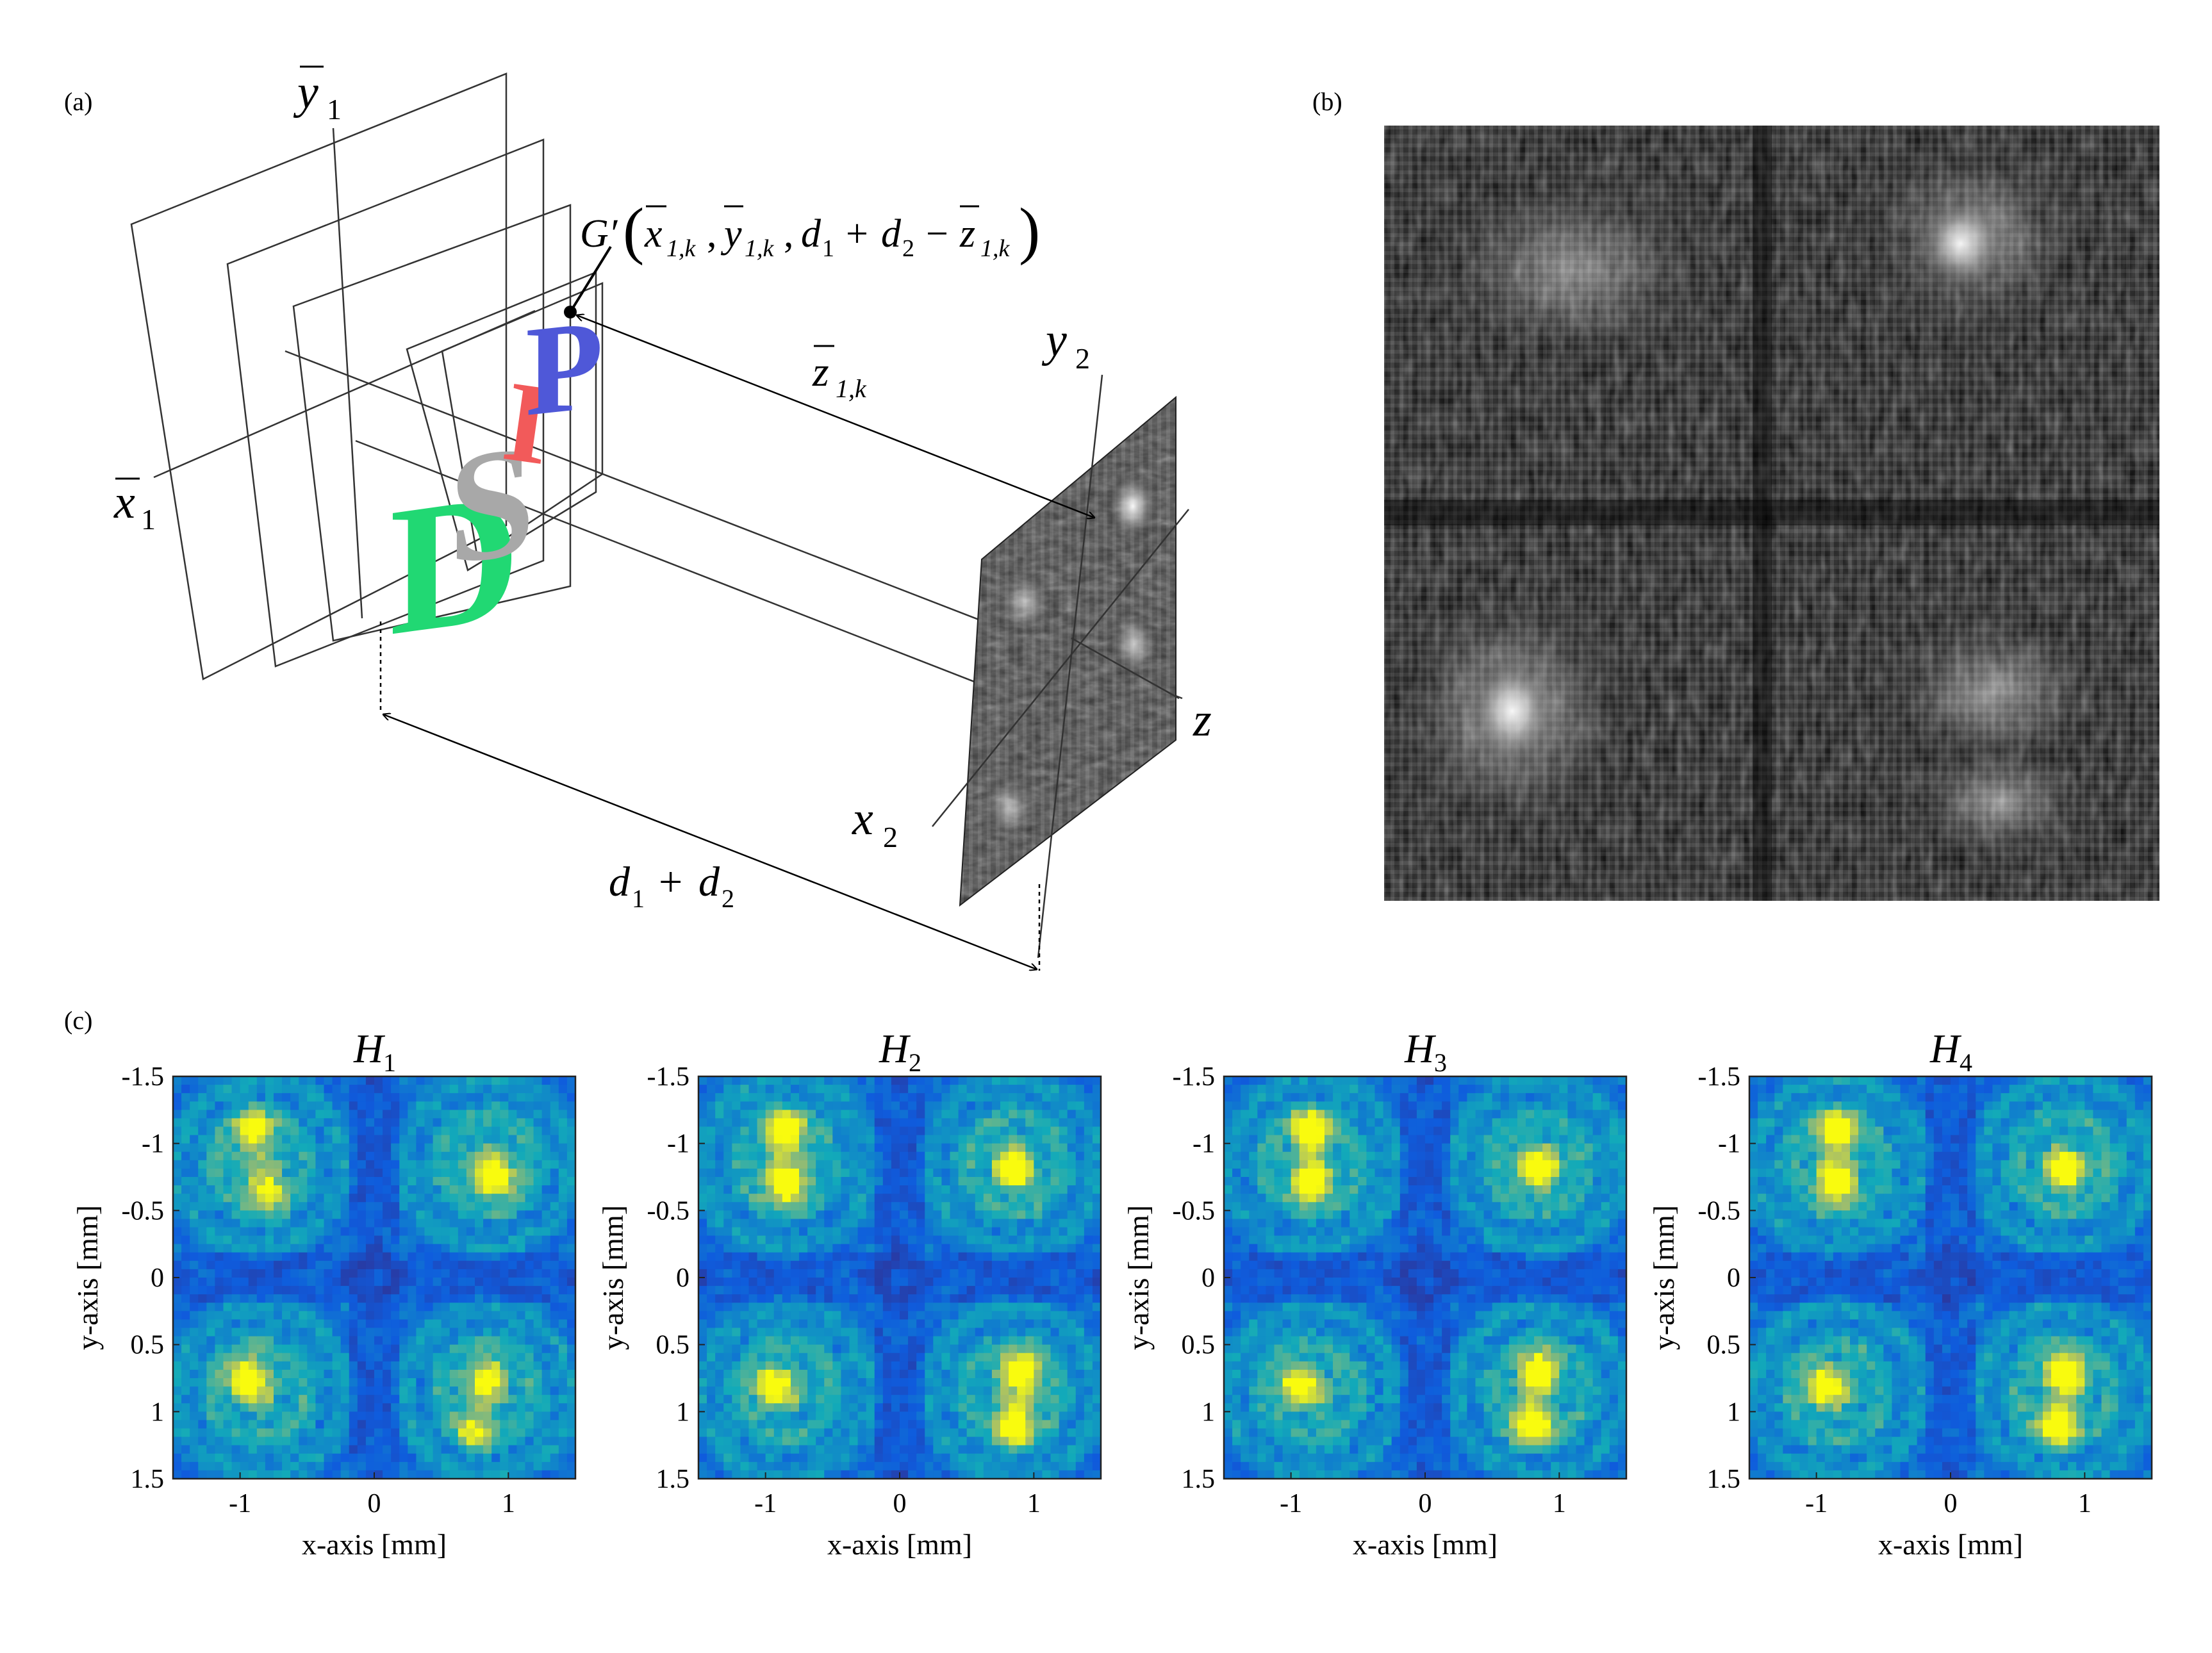 The height and width of the screenshot is (1653, 2212). What do you see at coordinates (334, 109) in the screenshot?
I see `y1-subscript: 1` at bounding box center [334, 109].